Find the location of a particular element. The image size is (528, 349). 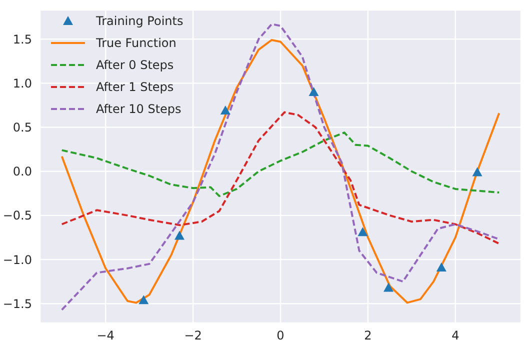

y-tick-label: −1.0 is located at coordinates (17, 259).